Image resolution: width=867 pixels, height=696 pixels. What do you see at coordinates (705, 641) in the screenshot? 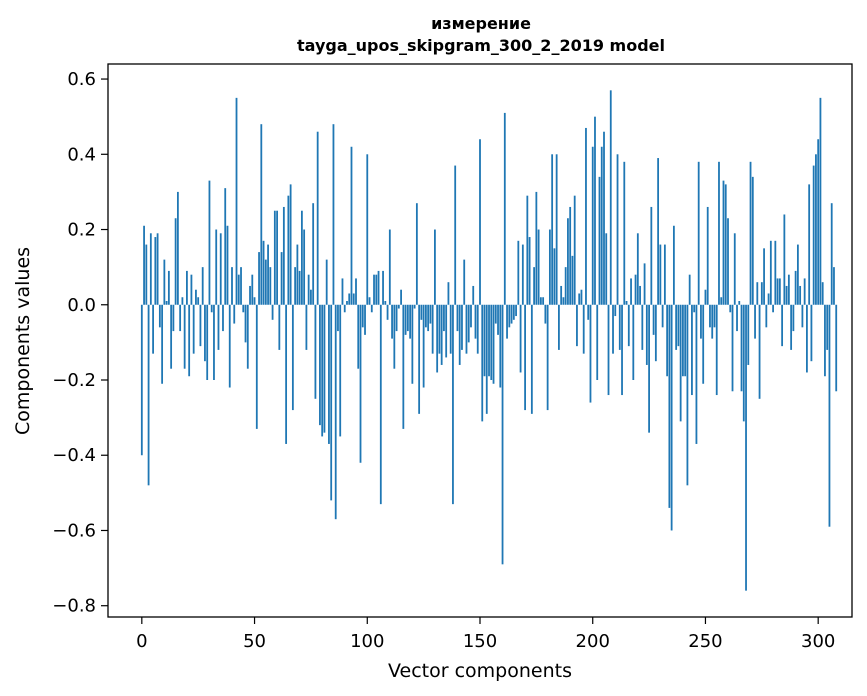
I see `x-tick-label: 250` at bounding box center [705, 641].